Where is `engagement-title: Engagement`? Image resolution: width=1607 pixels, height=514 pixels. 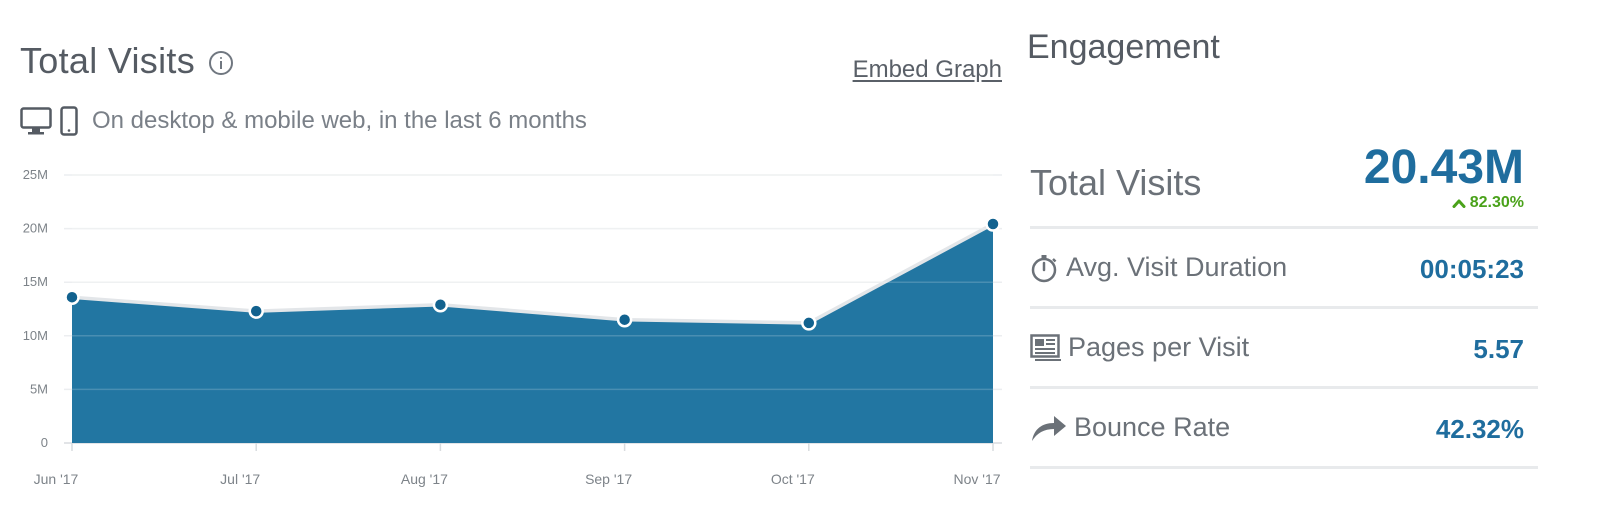
engagement-title: Engagement is located at coordinates (1123, 47).